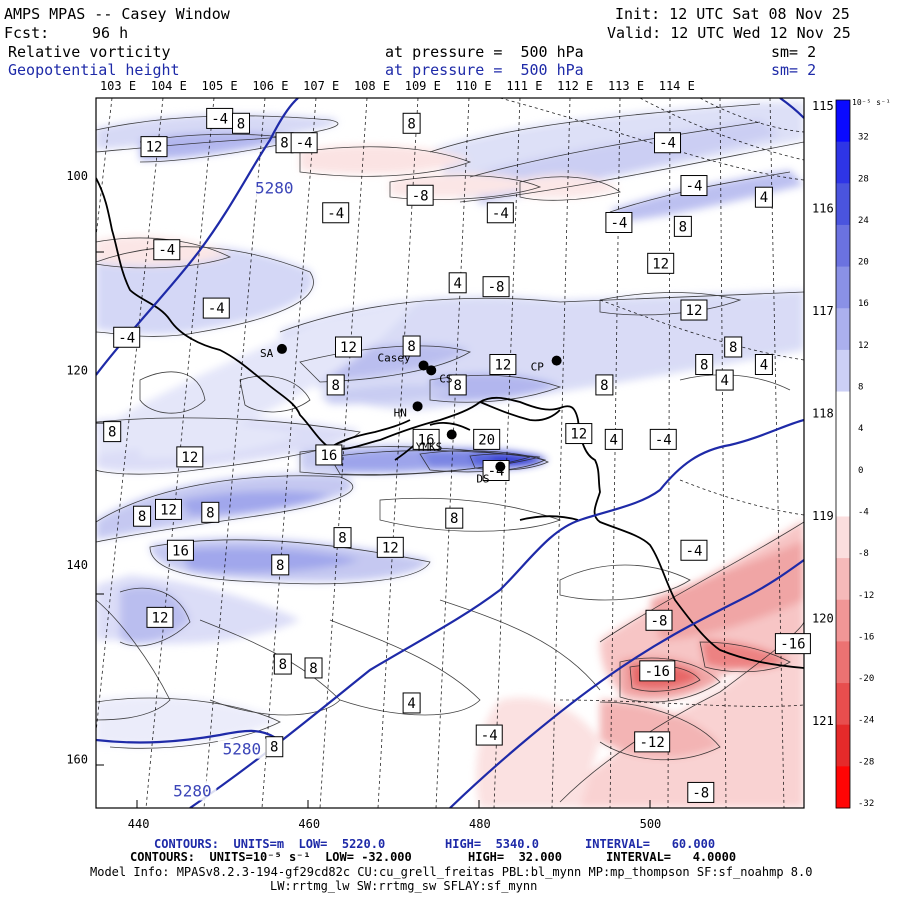 The width and height of the screenshot is (900, 900). What do you see at coordinates (77, 759) in the screenshot?
I see `y-tick-label: 160` at bounding box center [77, 759].